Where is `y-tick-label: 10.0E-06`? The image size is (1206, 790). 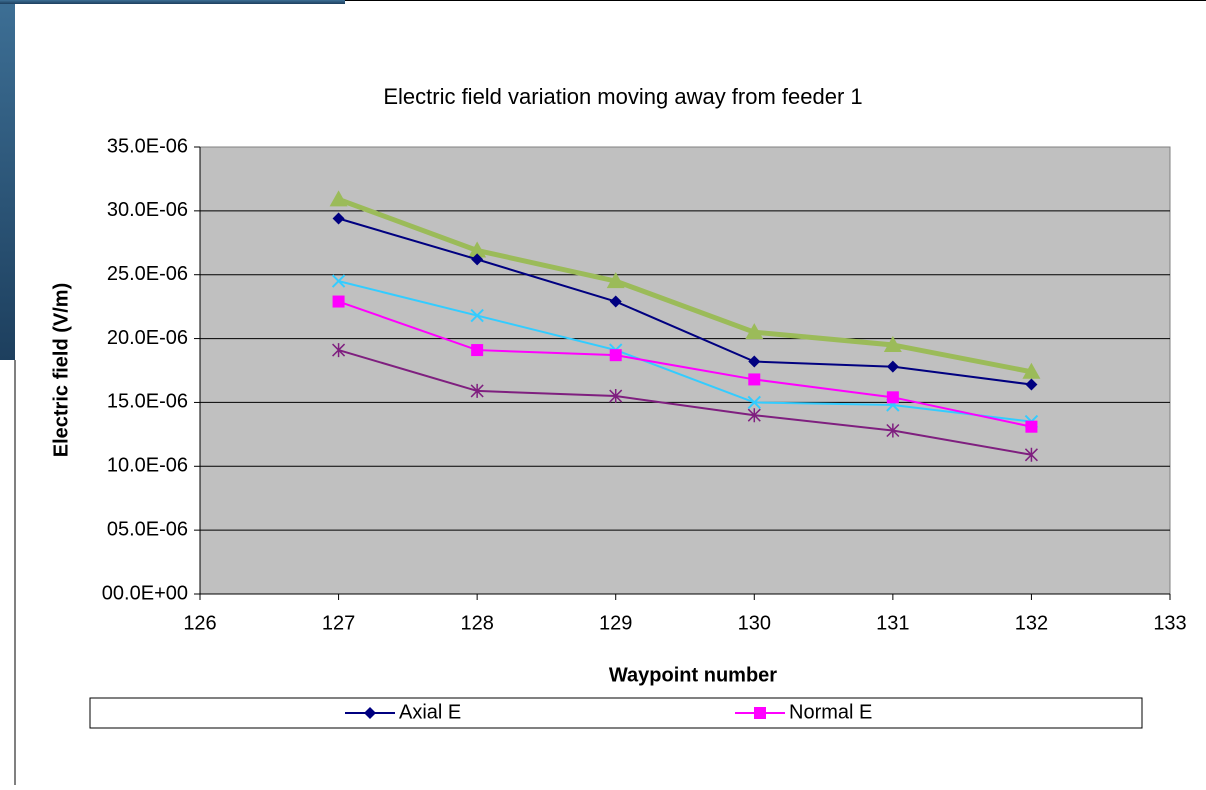 y-tick-label: 10.0E-06 is located at coordinates (147, 466).